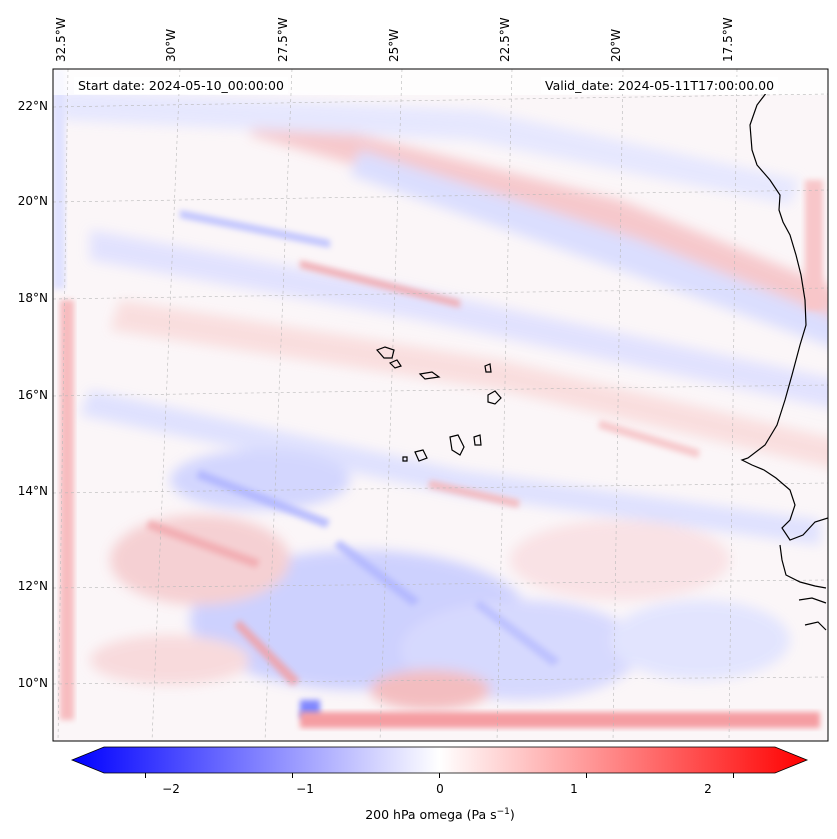 The width and height of the screenshot is (837, 839). What do you see at coordinates (171, 789) in the screenshot?
I see `colorbar-tick-label: −2` at bounding box center [171, 789].